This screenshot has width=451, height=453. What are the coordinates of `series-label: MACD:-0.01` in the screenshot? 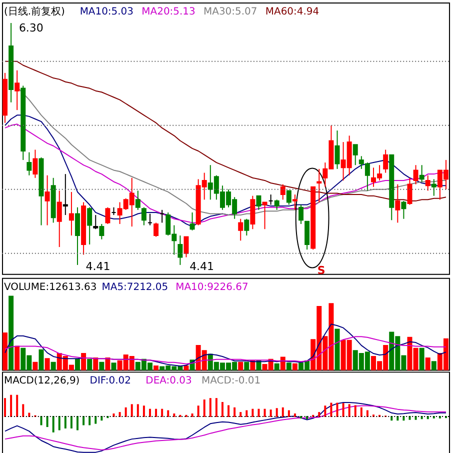 It's located at (231, 381).